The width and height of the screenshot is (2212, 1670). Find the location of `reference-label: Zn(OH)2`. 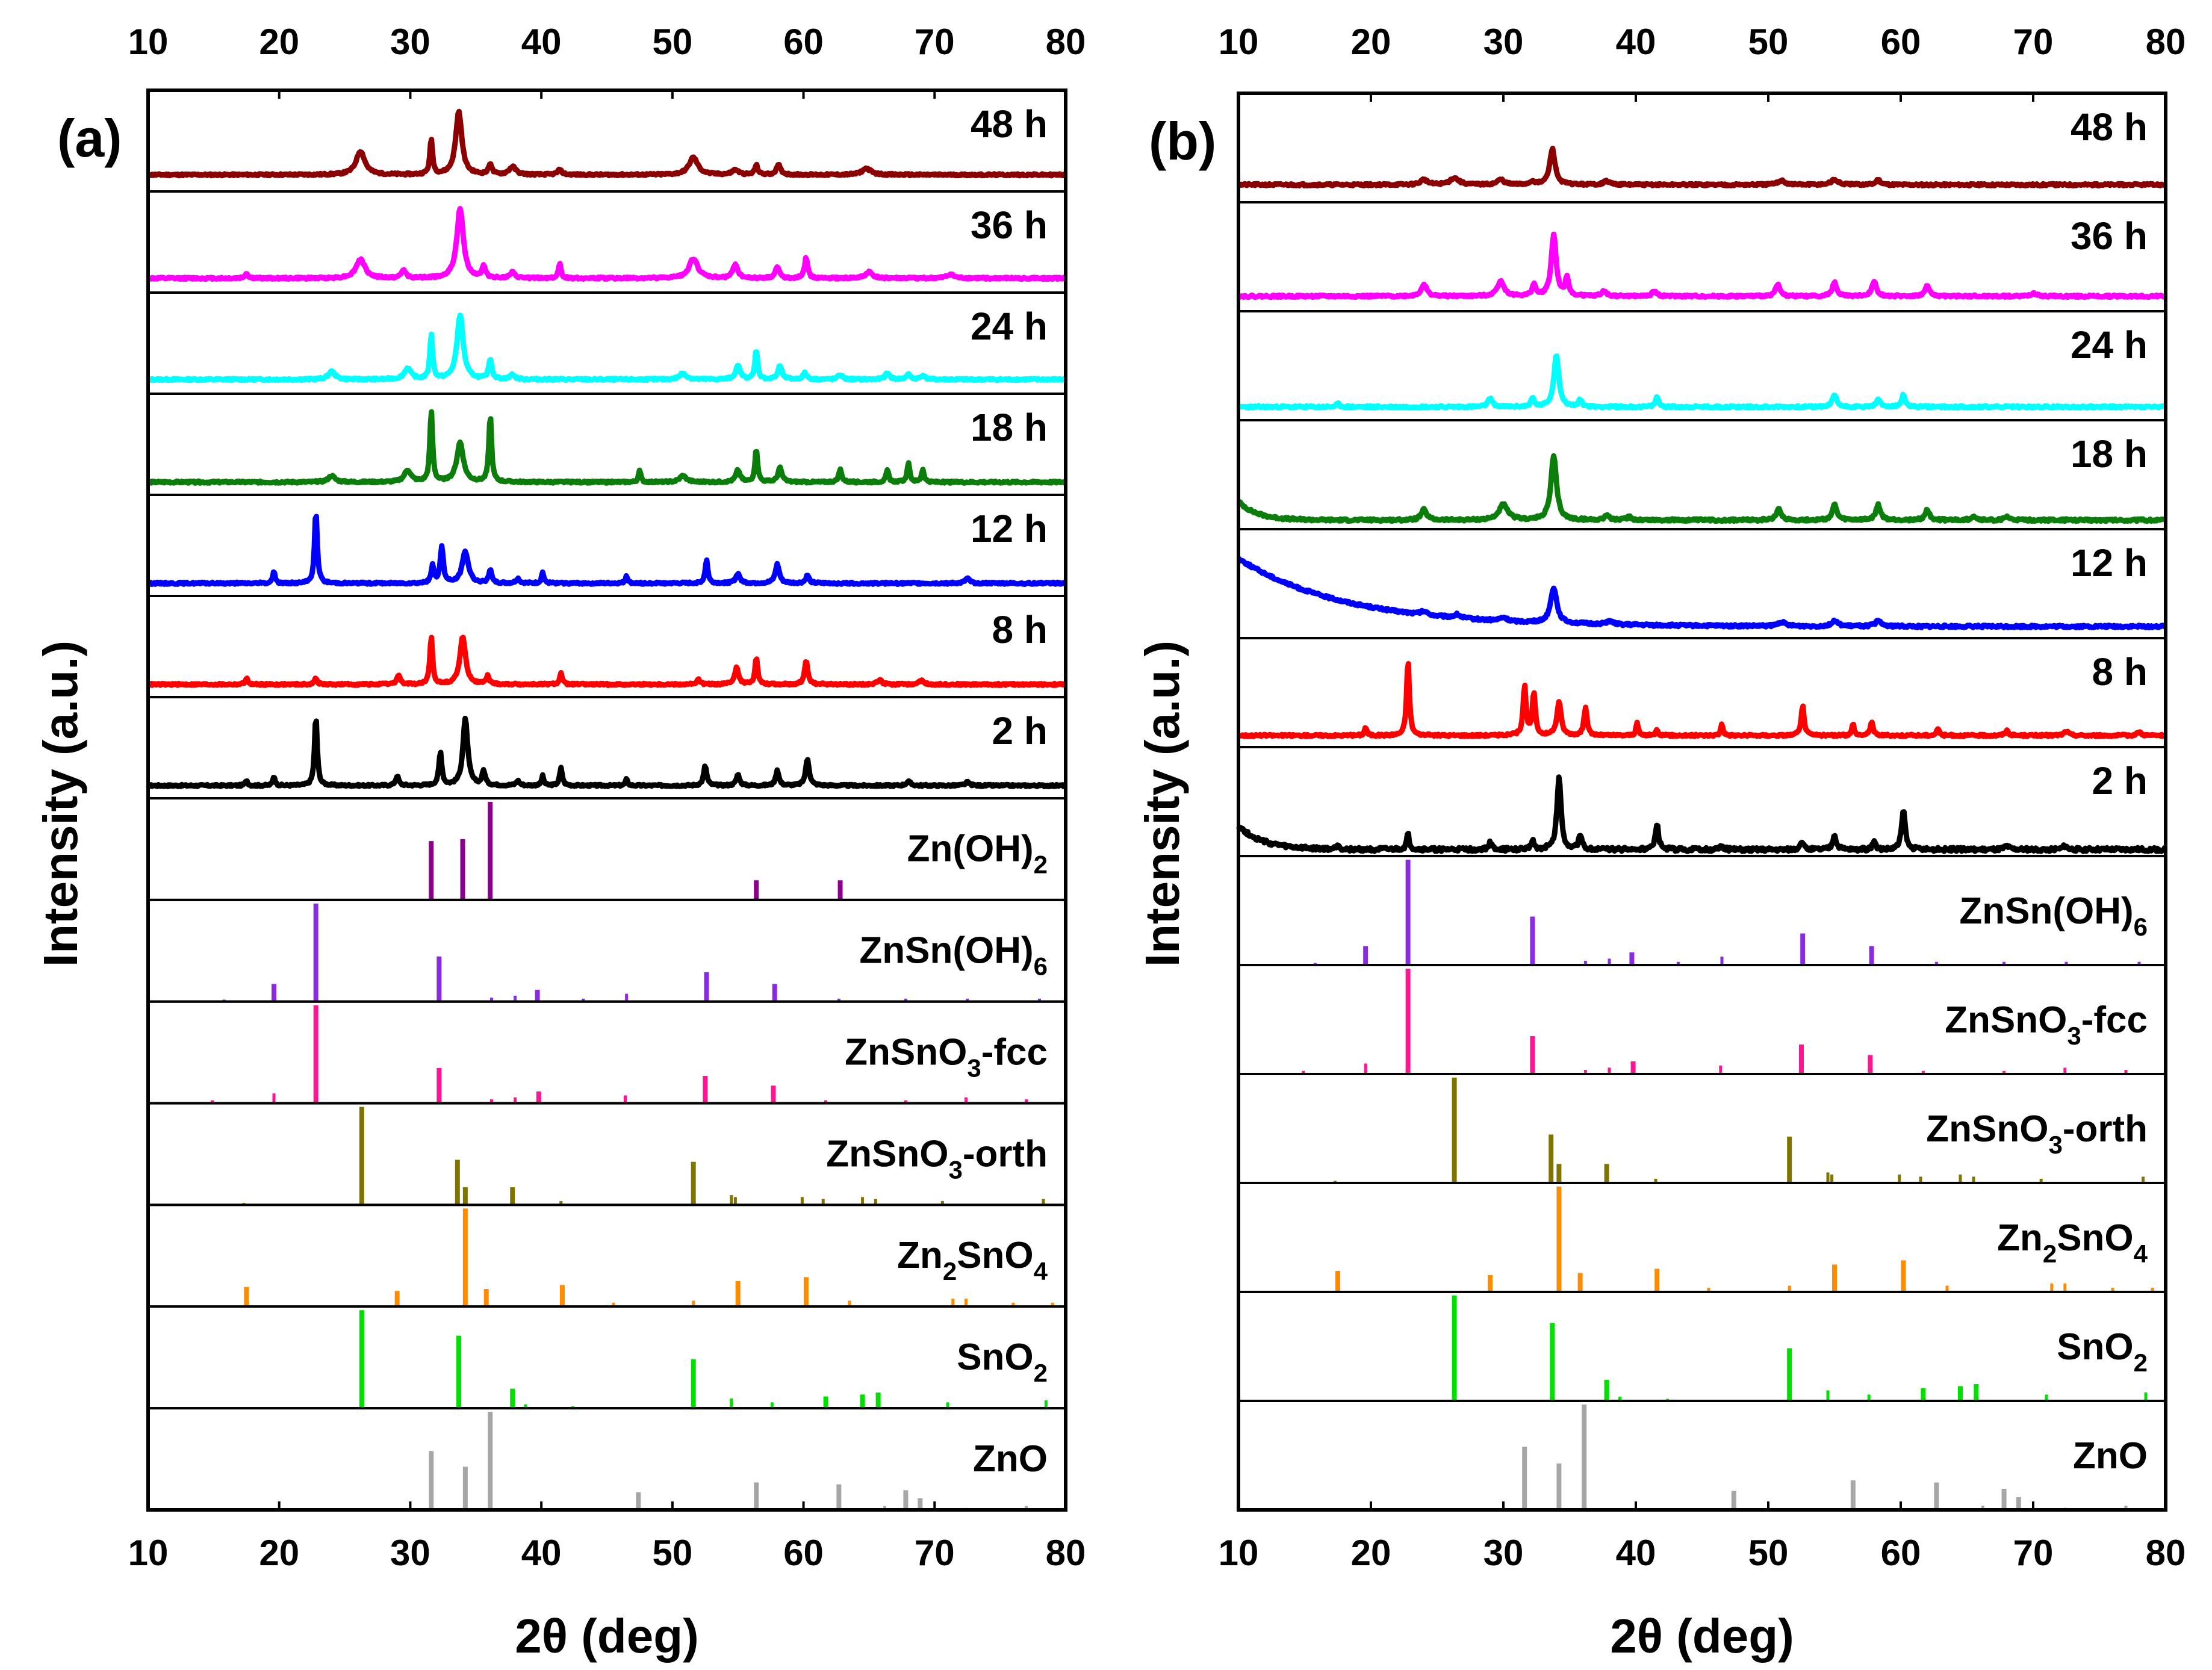

reference-label: Zn(OH)2 is located at coordinates (977, 853).